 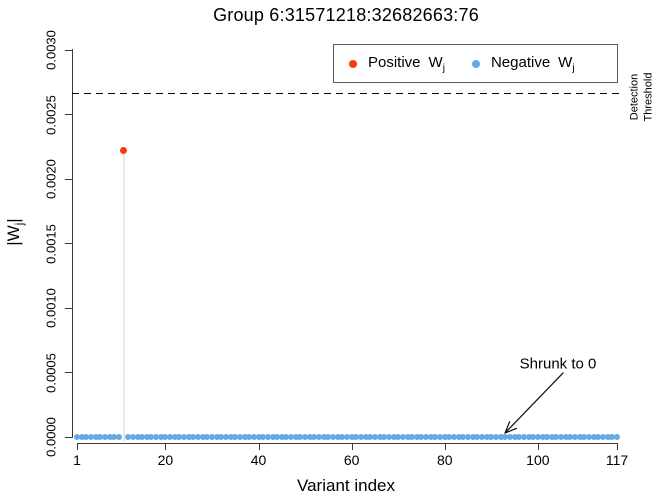 What do you see at coordinates (475, 63) in the screenshot?
I see `negative-marker-icon` at bounding box center [475, 63].